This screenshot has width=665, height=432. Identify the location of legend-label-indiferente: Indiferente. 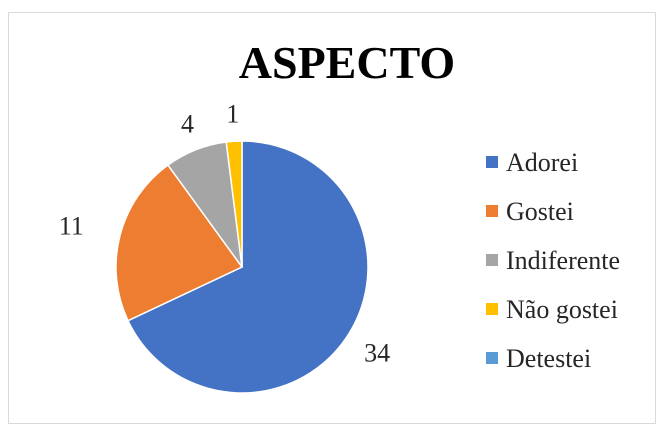
(563, 260).